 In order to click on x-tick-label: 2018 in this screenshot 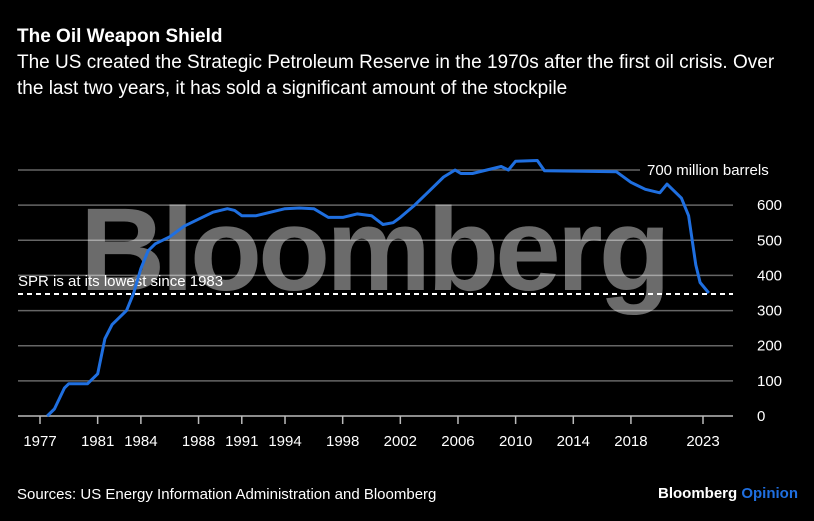, I will do `click(630, 441)`.